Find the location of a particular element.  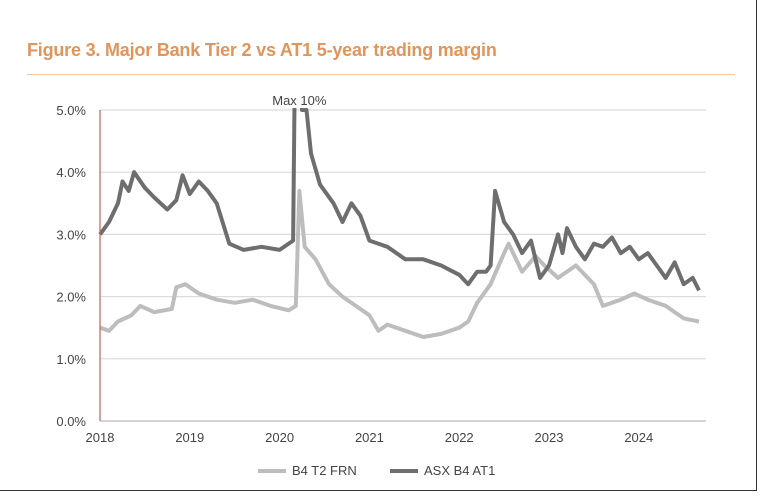

y-tick-label: 1.0% is located at coordinates (71, 359).